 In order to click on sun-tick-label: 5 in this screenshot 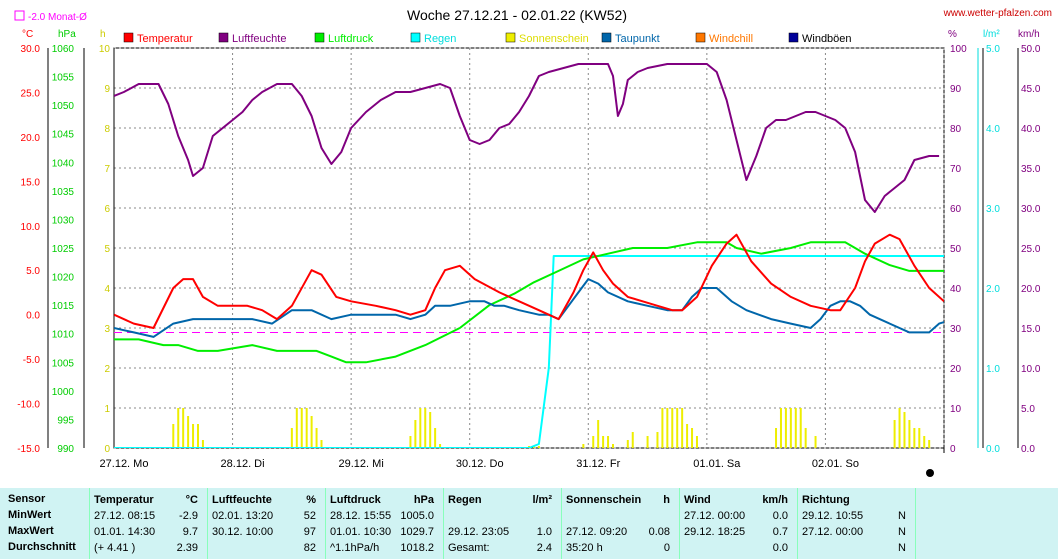, I will do `click(107, 249)`.